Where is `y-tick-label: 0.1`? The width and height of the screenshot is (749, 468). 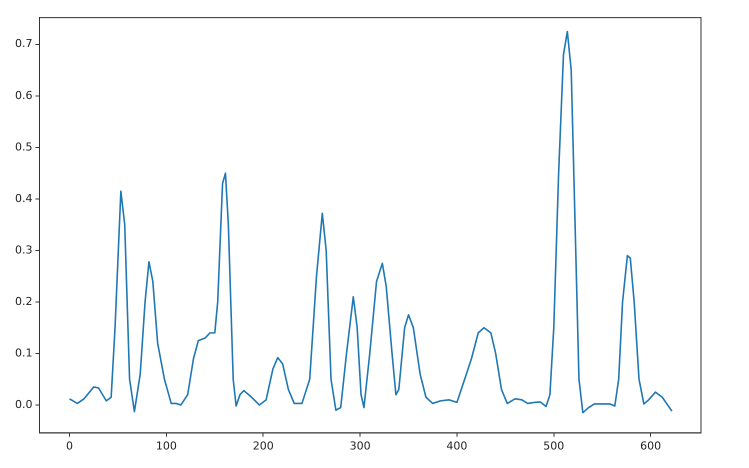 y-tick-label: 0.1 is located at coordinates (23, 353).